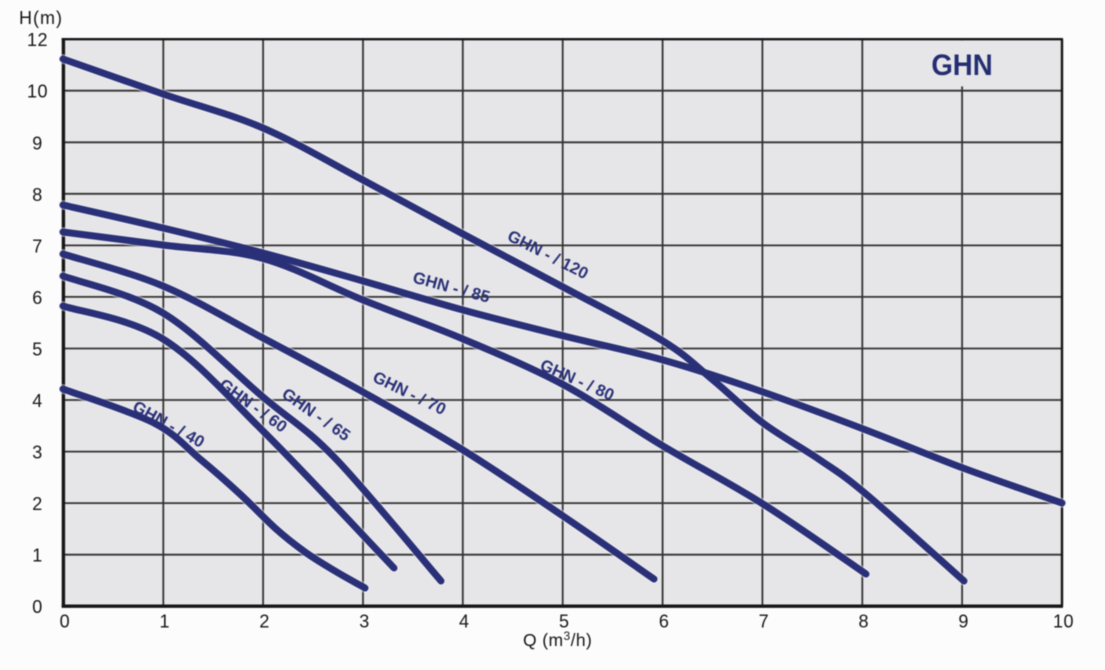  What do you see at coordinates (557, 639) in the screenshot?
I see `svg-text: Q (m3/h)` at bounding box center [557, 639].